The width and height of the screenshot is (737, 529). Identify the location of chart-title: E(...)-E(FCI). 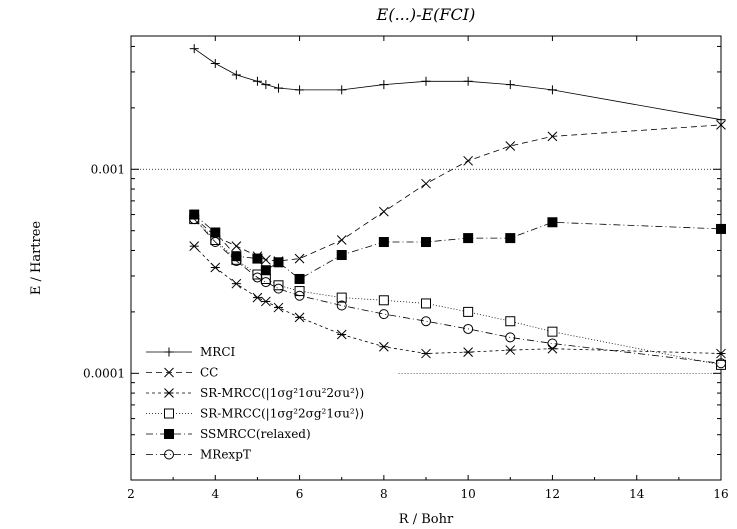
(426, 14).